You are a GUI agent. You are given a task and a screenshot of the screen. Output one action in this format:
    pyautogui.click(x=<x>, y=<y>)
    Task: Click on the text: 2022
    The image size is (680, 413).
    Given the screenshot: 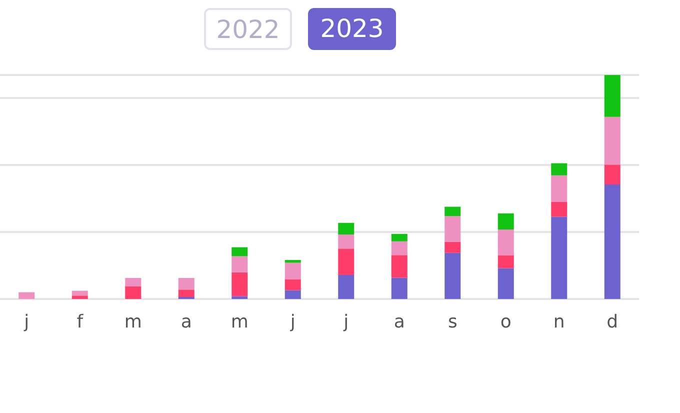 What is the action you would take?
    pyautogui.click(x=248, y=29)
    